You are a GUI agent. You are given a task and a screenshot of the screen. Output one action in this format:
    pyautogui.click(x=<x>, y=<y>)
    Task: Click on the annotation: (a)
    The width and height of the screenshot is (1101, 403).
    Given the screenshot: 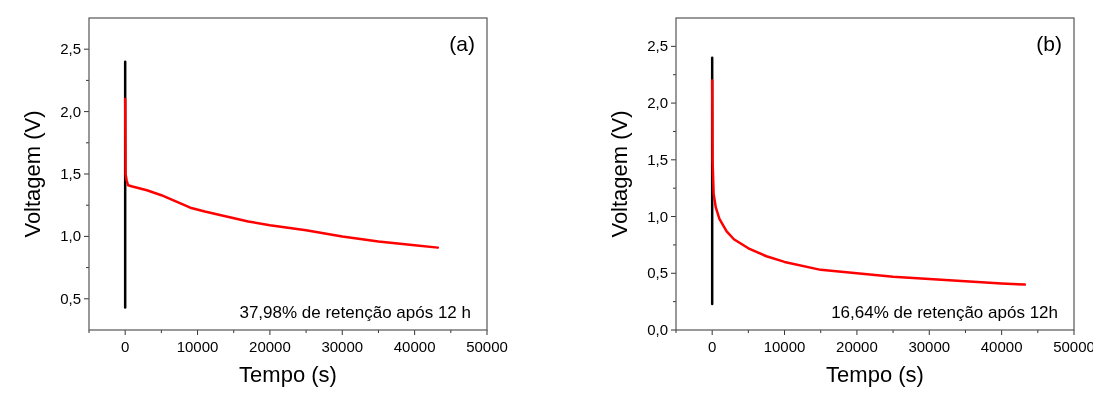 What is the action you would take?
    pyautogui.click(x=462, y=43)
    